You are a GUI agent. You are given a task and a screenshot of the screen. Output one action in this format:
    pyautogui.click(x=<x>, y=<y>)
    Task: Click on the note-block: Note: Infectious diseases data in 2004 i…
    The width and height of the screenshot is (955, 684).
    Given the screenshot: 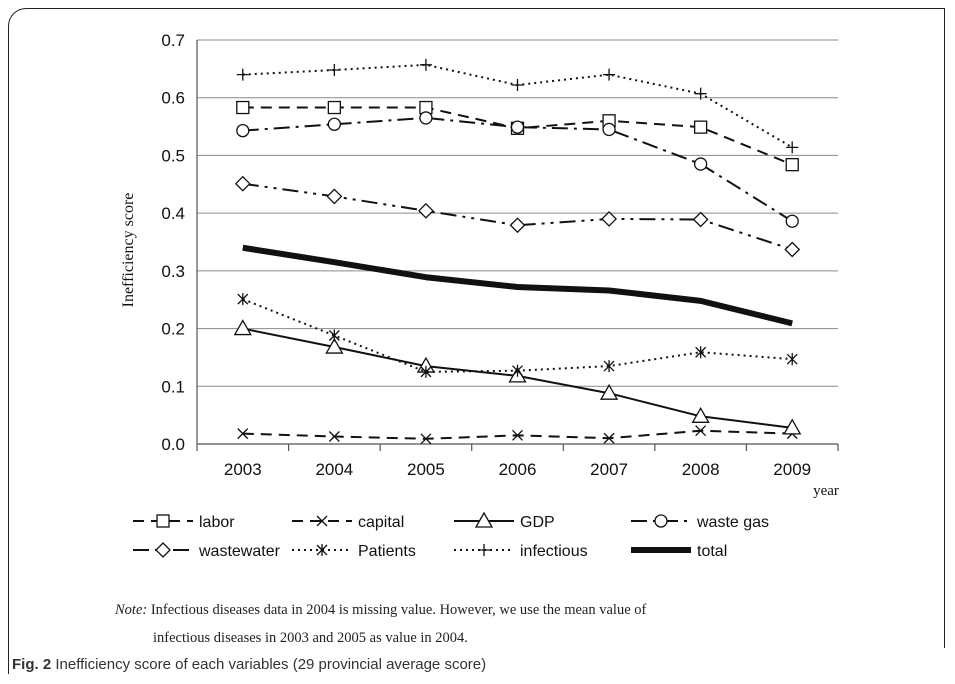 What is the action you would take?
    pyautogui.click(x=485, y=624)
    